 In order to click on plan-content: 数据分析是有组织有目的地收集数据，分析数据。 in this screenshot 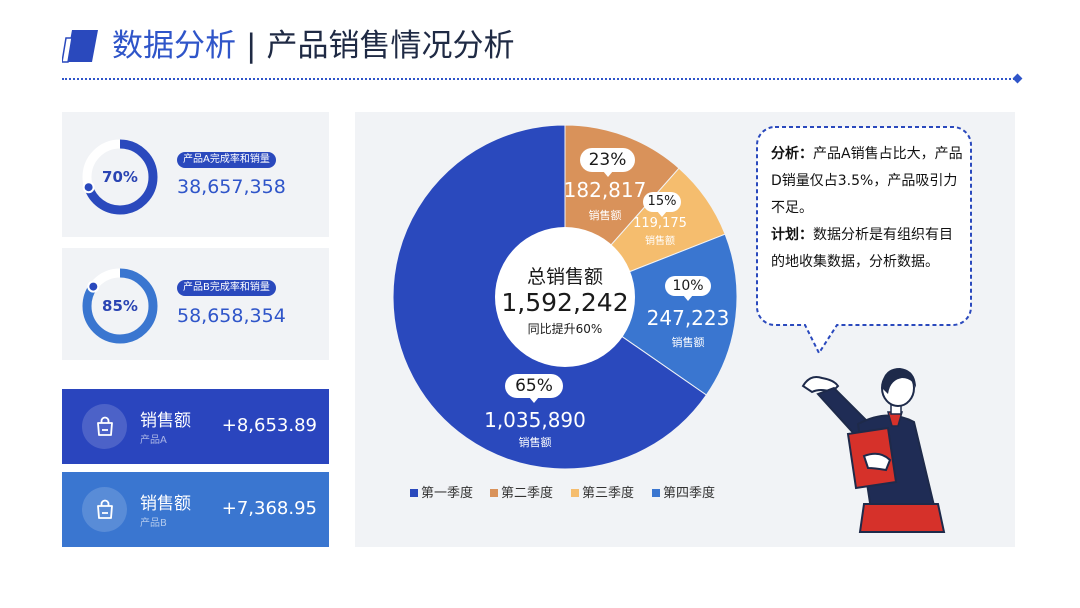, I will do `click(862, 248)`.